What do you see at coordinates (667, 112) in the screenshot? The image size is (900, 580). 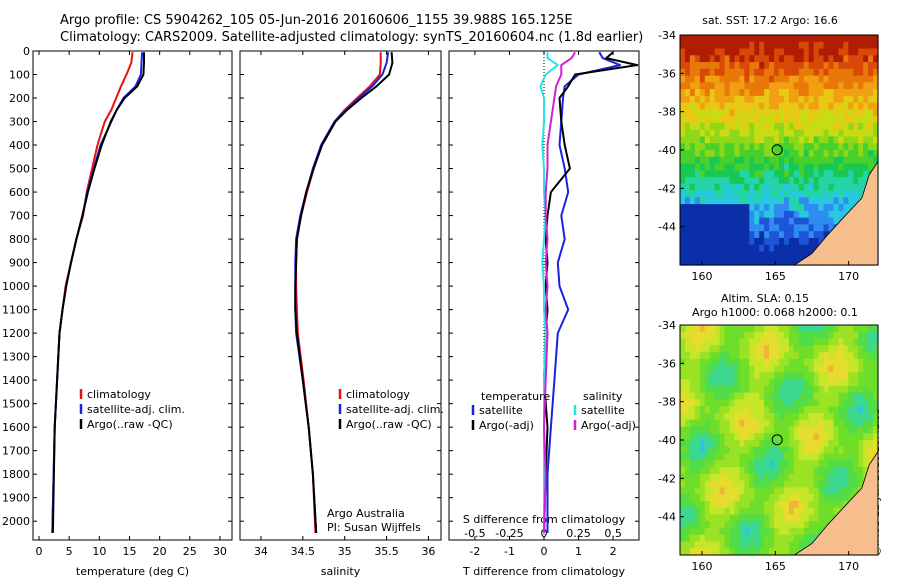 I see `y-tick-label: -38` at bounding box center [667, 112].